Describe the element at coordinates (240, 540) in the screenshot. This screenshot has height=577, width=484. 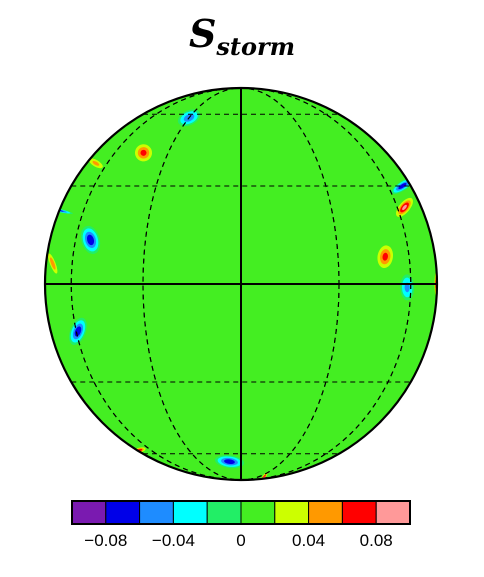
I see `colorbar-tick-label: 0` at that location.